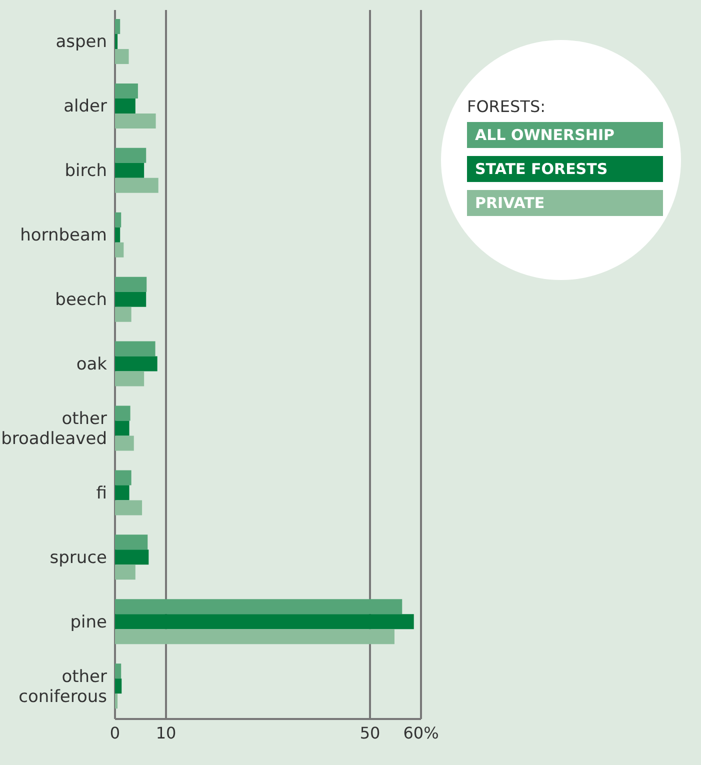  What do you see at coordinates (88, 622) in the screenshot?
I see `y-tick-label: pine` at bounding box center [88, 622].